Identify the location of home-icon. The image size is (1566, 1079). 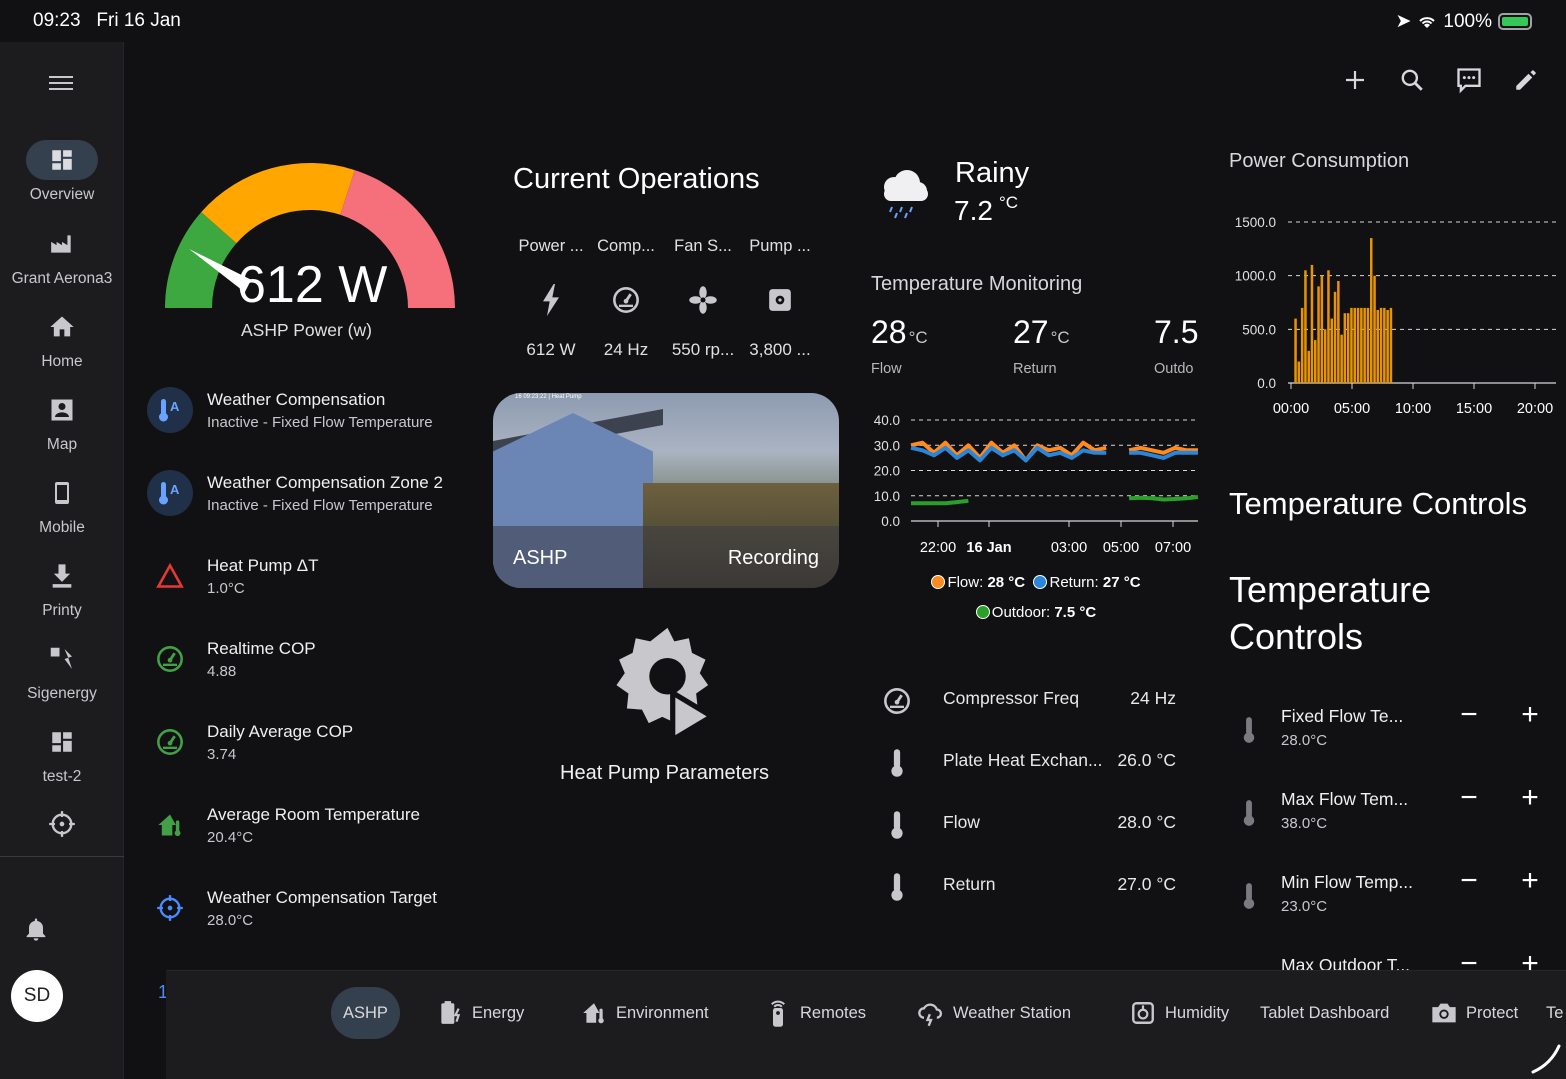
(62, 327).